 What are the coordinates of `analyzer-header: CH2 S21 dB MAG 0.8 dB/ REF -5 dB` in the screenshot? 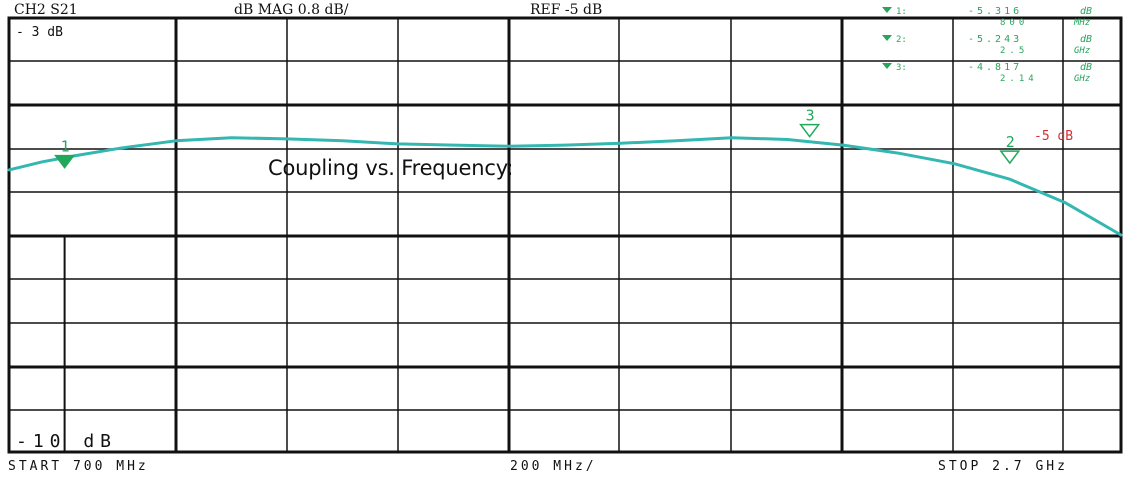 It's located at (567, 9).